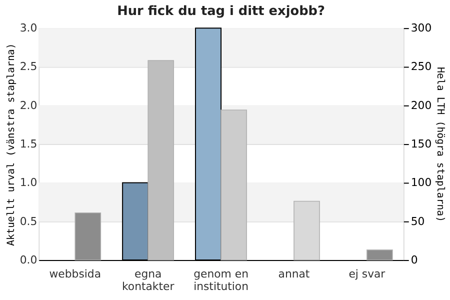 This screenshot has height=300, width=450. What do you see at coordinates (421, 183) in the screenshot?
I see `y2-tick-label: 100` at bounding box center [421, 183].